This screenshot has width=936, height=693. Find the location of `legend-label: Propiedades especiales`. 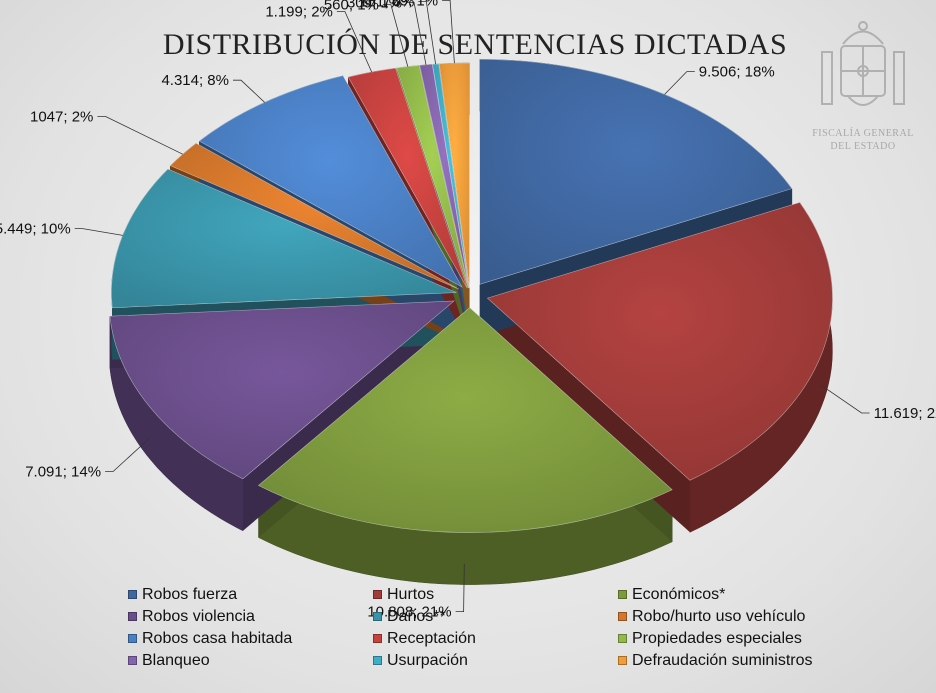

legend-label: Propiedades especiales is located at coordinates (717, 638).